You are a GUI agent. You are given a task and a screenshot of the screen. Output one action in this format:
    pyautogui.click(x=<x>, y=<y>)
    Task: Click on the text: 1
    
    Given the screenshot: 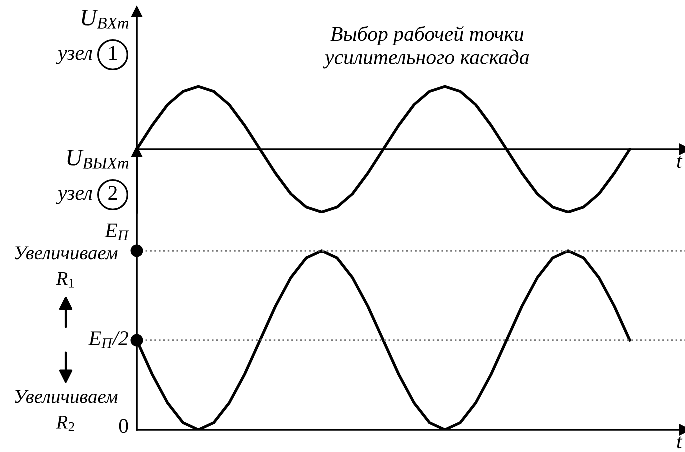 What is the action you would take?
    pyautogui.click(x=113, y=53)
    